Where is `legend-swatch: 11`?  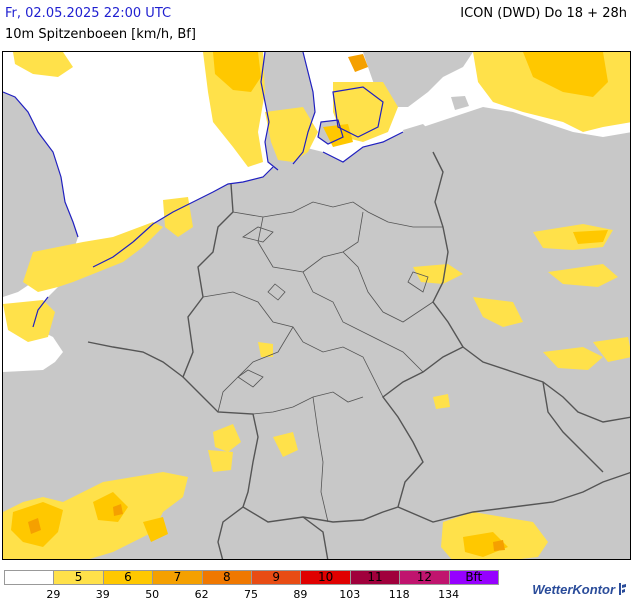
legend-swatch: 11 is located at coordinates (375, 577).